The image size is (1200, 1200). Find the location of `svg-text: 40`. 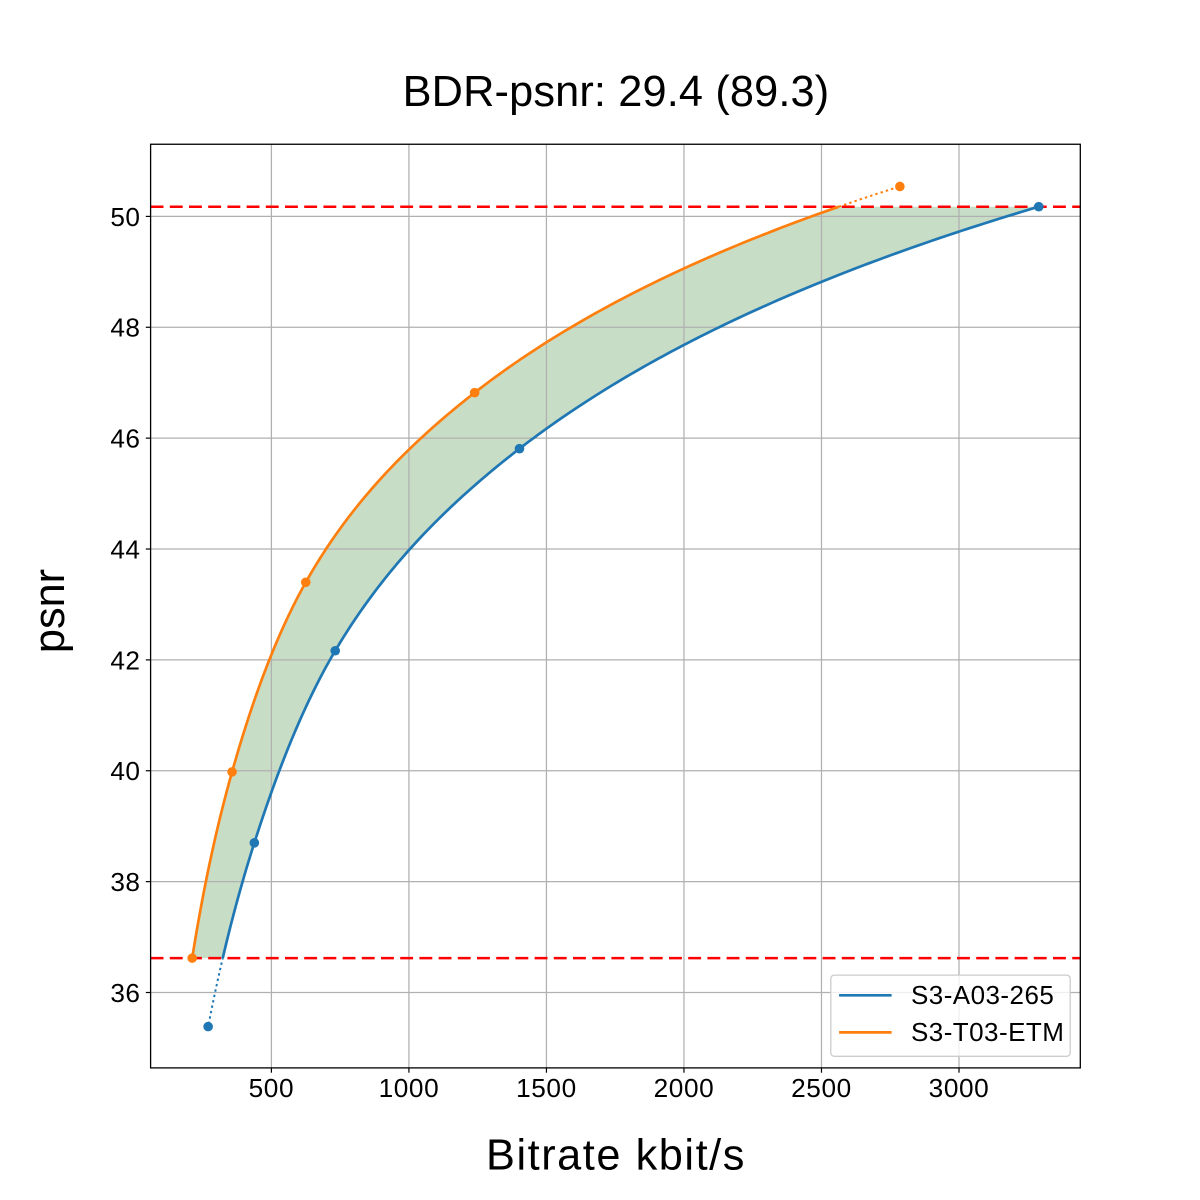

svg-text: 40 is located at coordinates (125, 771).